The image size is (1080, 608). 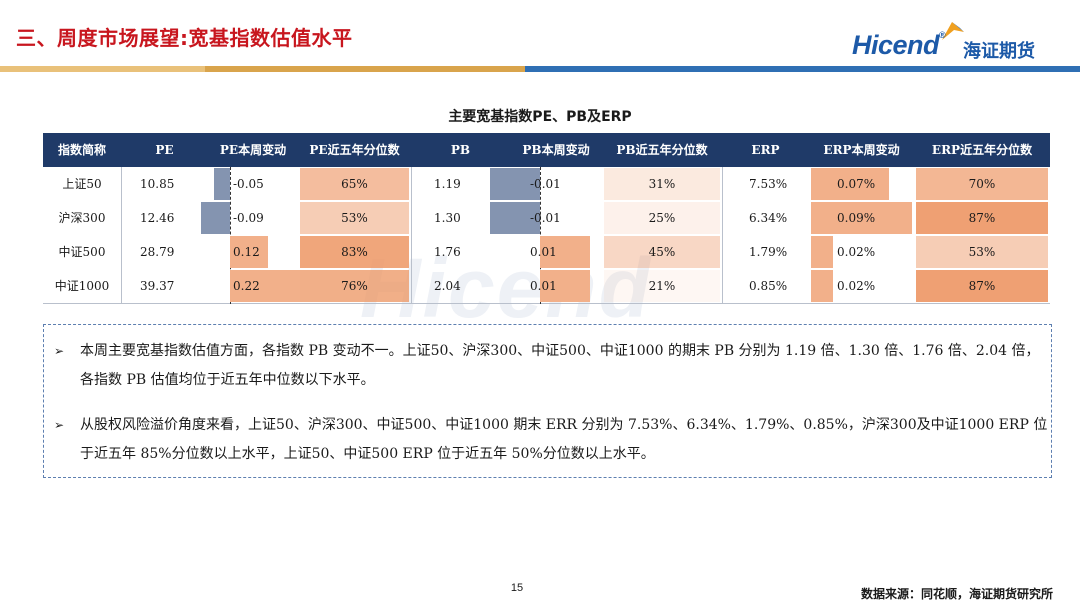 What do you see at coordinates (184, 38) in the screenshot?
I see `slide-title: 三、周度市场展望:宽基指数估值水平` at bounding box center [184, 38].